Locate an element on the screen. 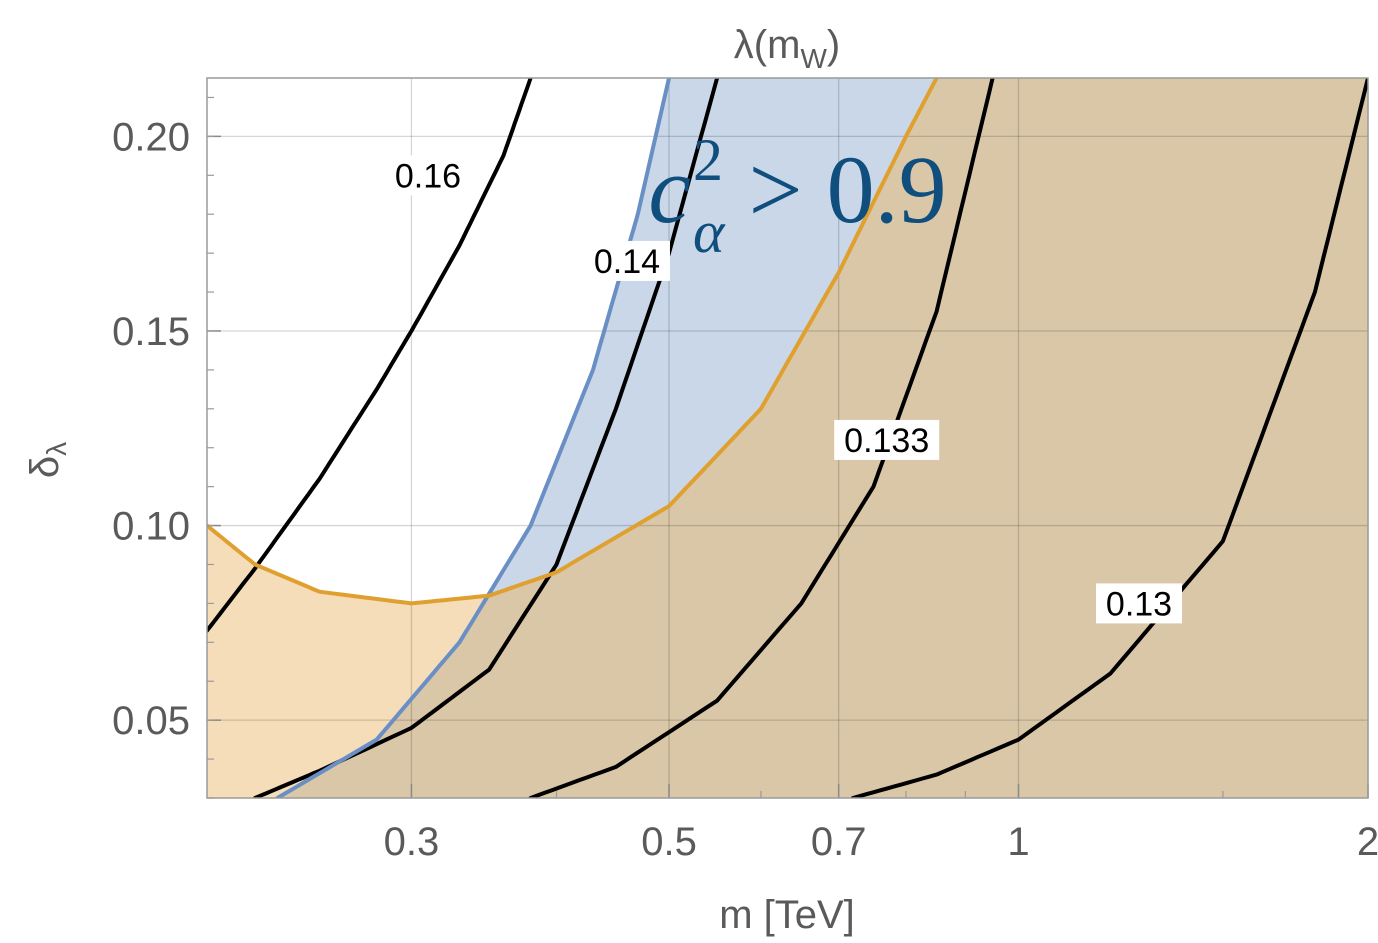 The height and width of the screenshot is (943, 1378). chart-title: λ(mW) is located at coordinates (787, 48).